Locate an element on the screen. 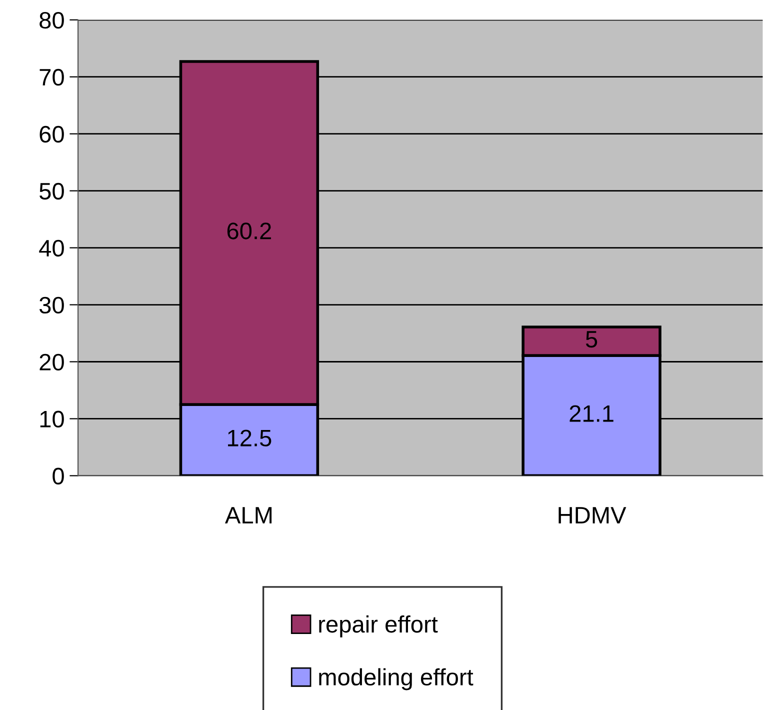 This screenshot has height=710, width=765. y-tick-label: 10 is located at coordinates (52, 419).